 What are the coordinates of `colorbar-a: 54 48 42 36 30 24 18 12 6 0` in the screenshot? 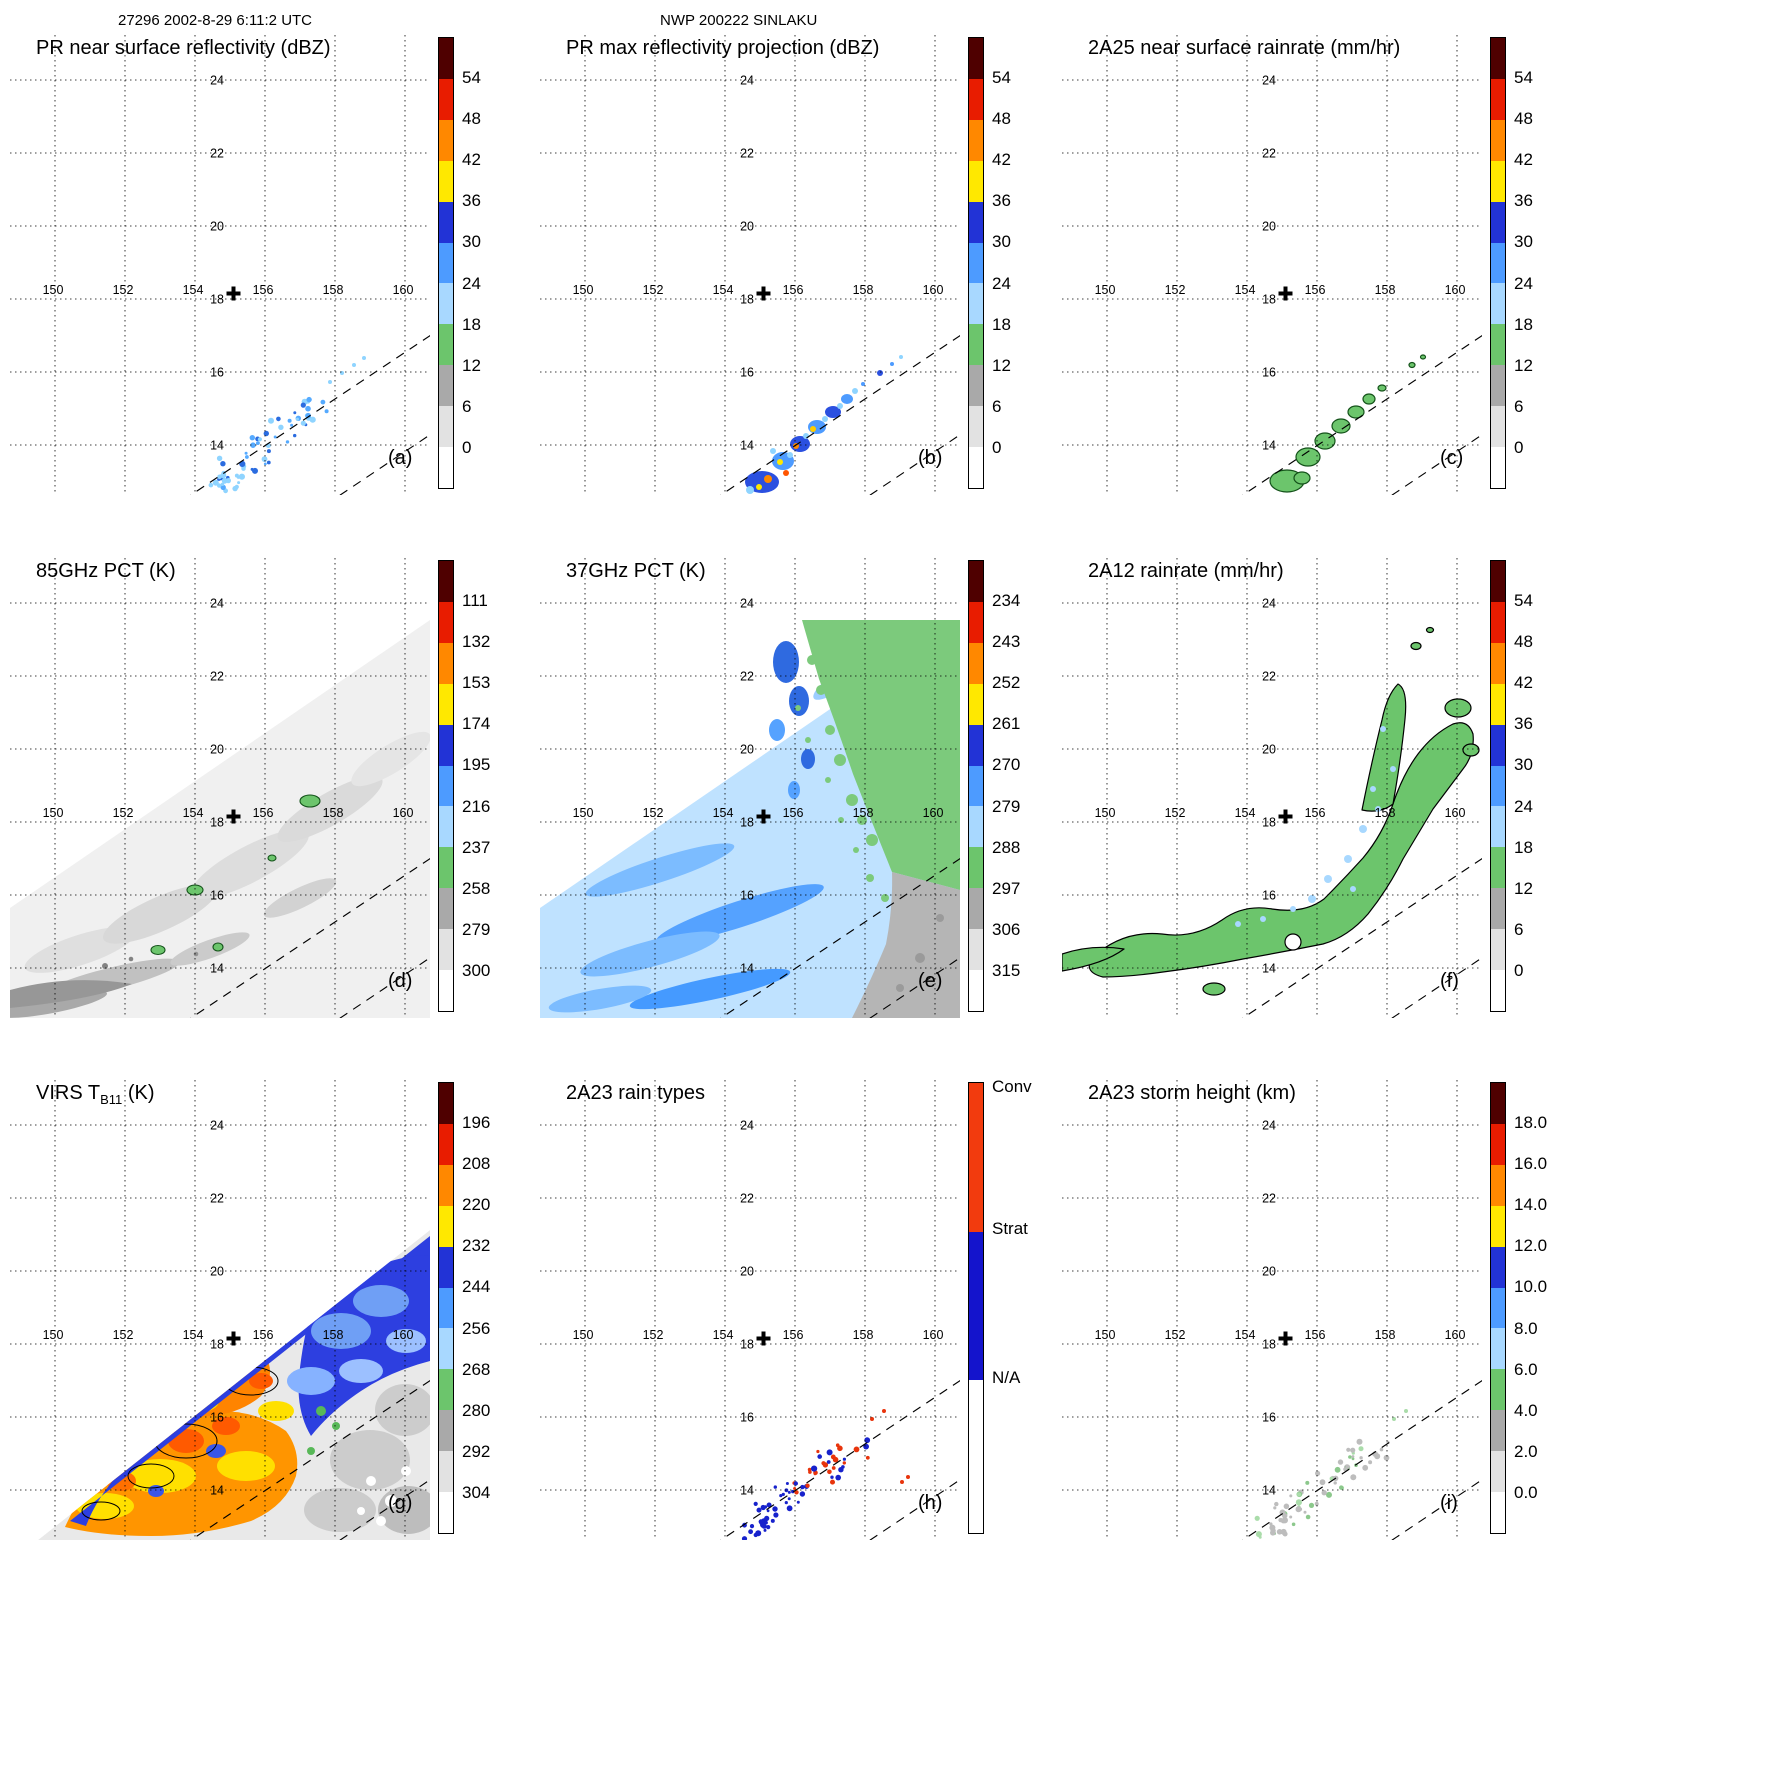 It's located at (459, 263).